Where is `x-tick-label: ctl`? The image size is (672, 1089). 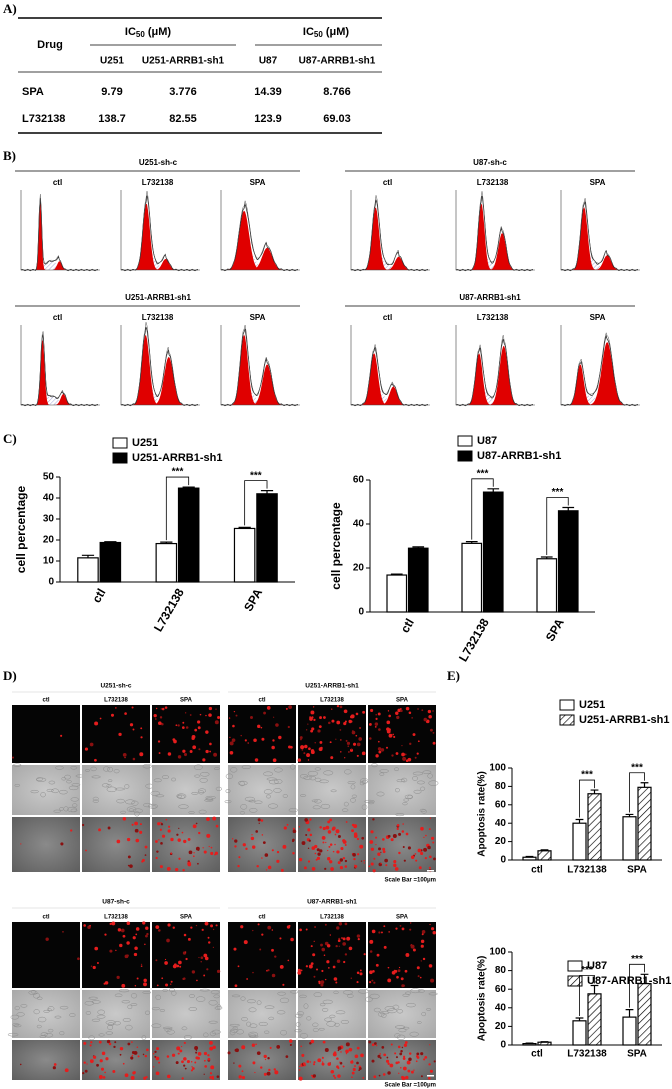
x-tick-label: ctl is located at coordinates (407, 625).